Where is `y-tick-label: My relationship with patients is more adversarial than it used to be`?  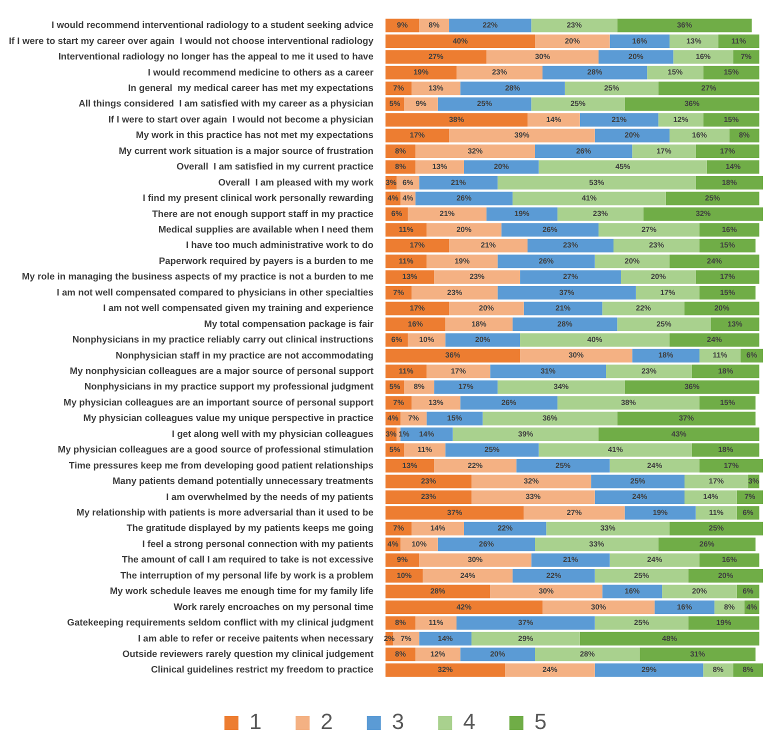
y-tick-label: My relationship with patients is more adversarial than it used to be is located at coordinates (225, 512).